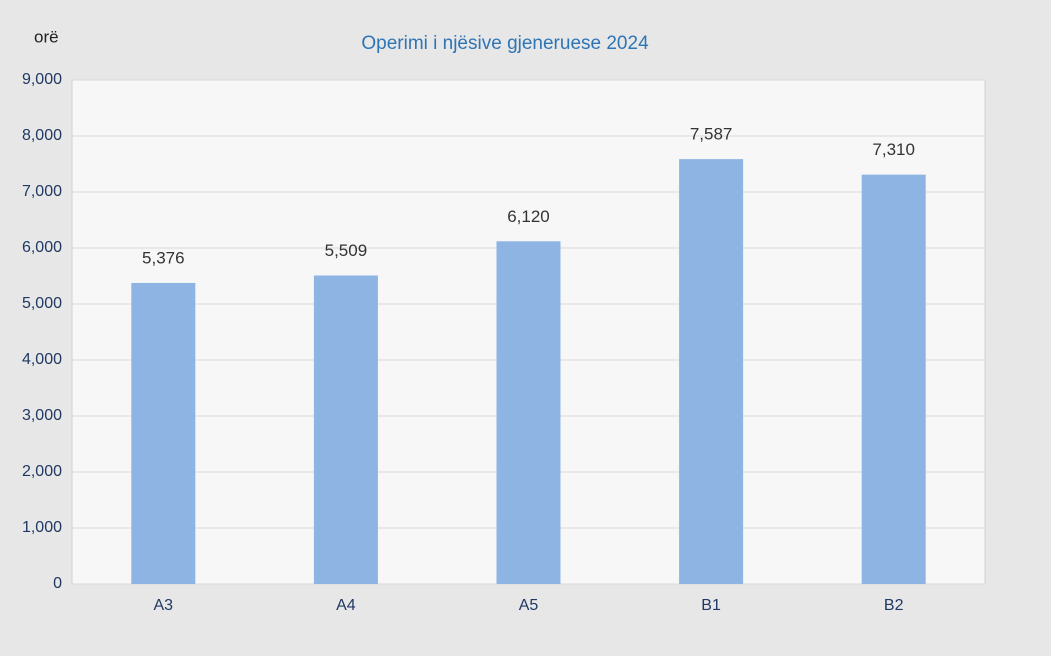 The height and width of the screenshot is (656, 1051). What do you see at coordinates (57, 583) in the screenshot?
I see `y-tick-label: 0` at bounding box center [57, 583].